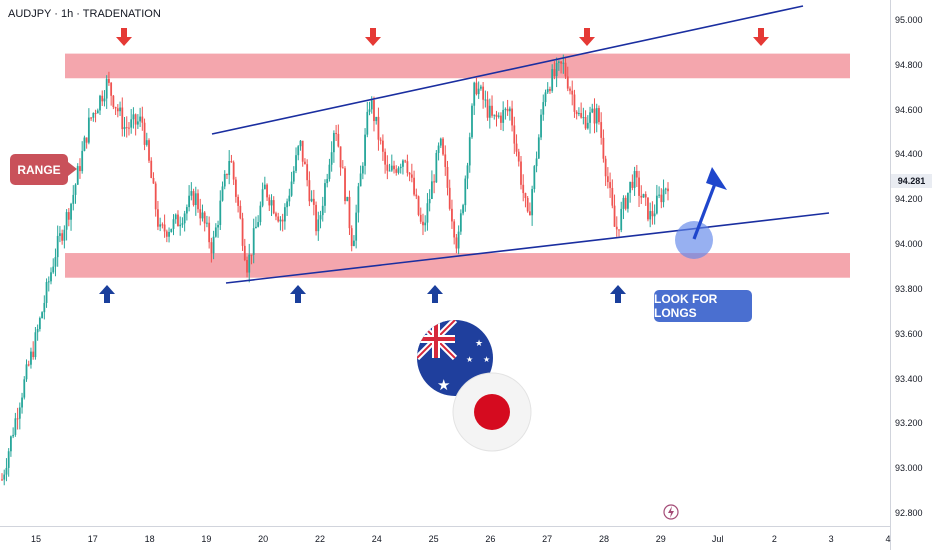  What do you see at coordinates (671, 512) in the screenshot?
I see `lightning-icon` at bounding box center [671, 512].